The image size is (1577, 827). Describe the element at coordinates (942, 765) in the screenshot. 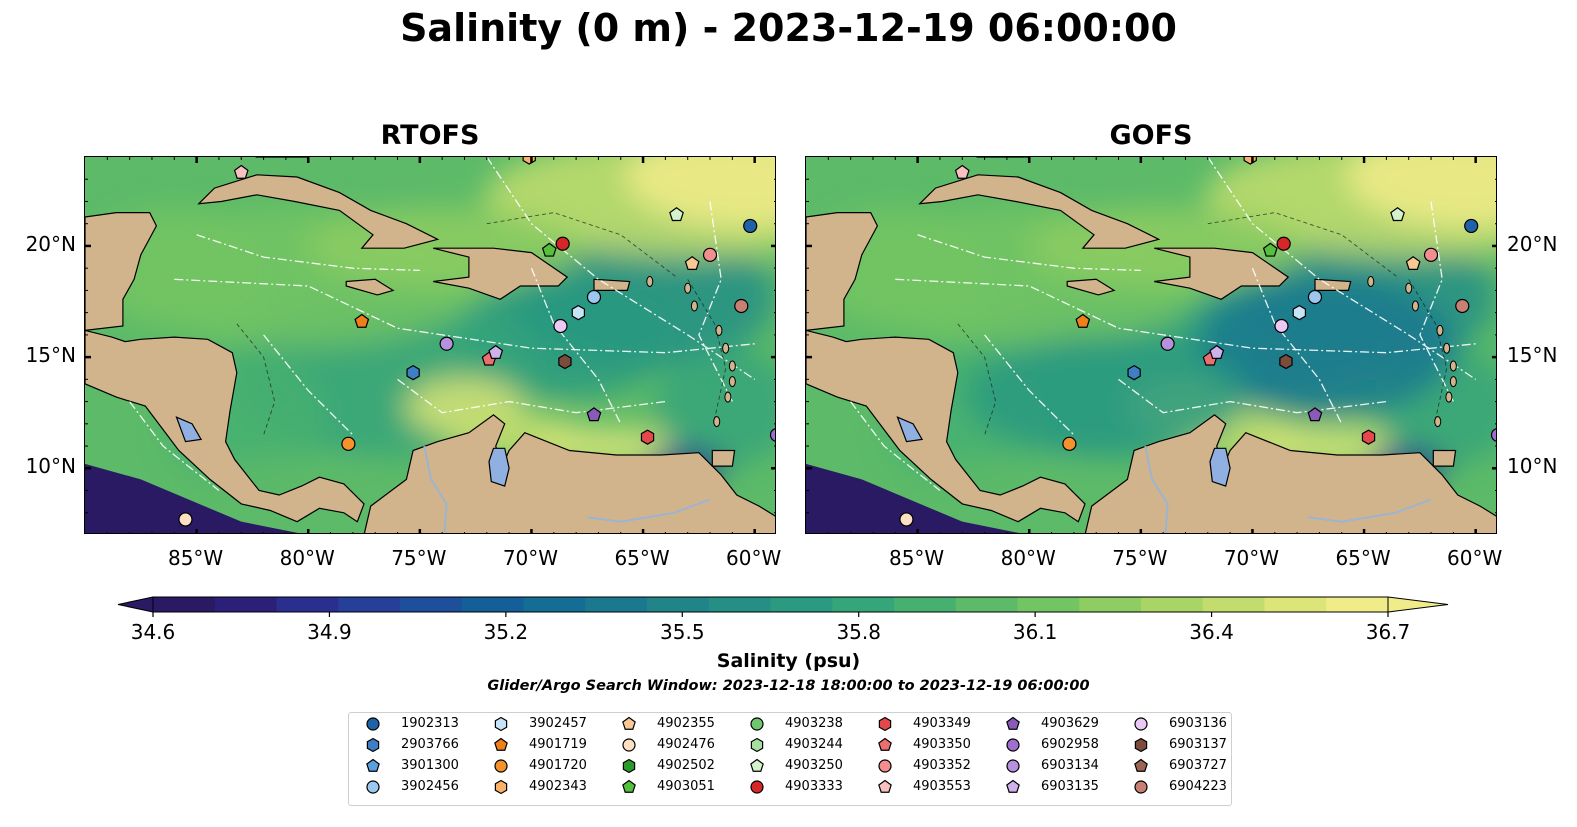

I see `legend-label: 4903352` at that location.